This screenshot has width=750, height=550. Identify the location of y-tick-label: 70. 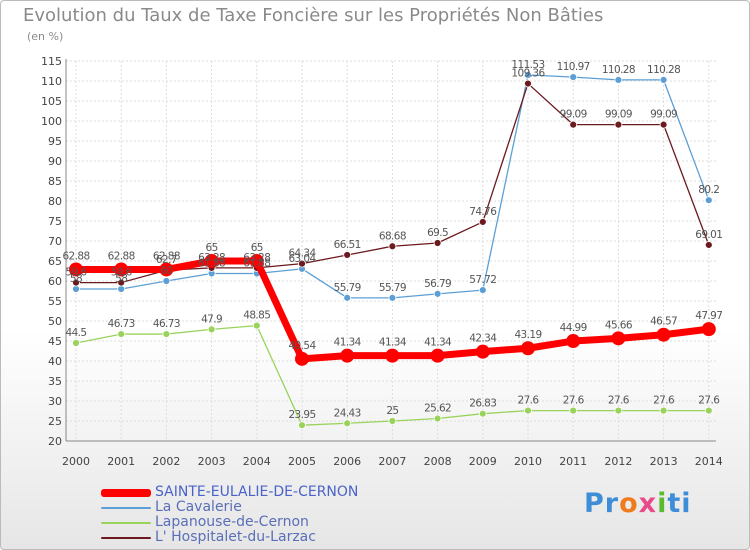
(55, 241).